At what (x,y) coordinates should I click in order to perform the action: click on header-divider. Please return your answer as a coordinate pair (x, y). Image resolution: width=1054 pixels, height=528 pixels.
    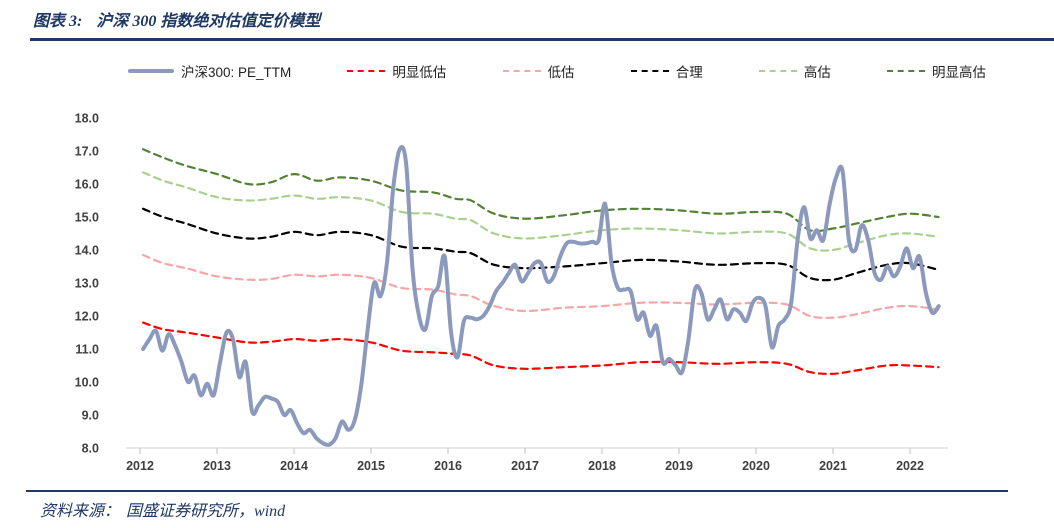
    Looking at the image, I should click on (542, 39).